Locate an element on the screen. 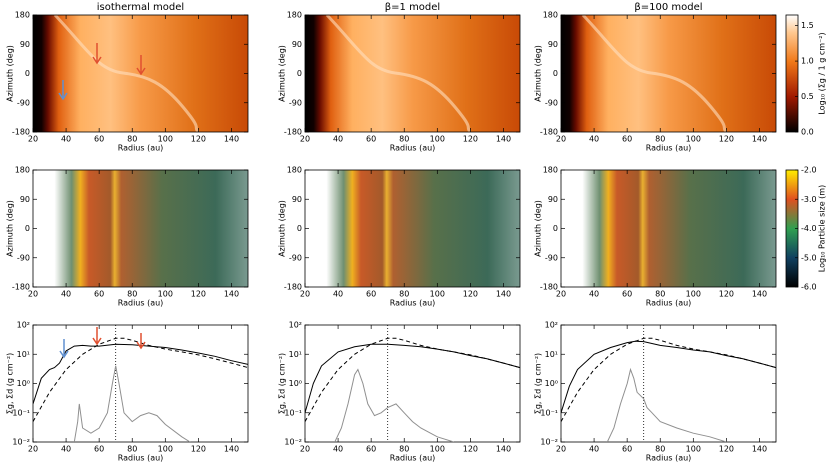  colorbar-tick-label: 0.5 is located at coordinates (807, 96).